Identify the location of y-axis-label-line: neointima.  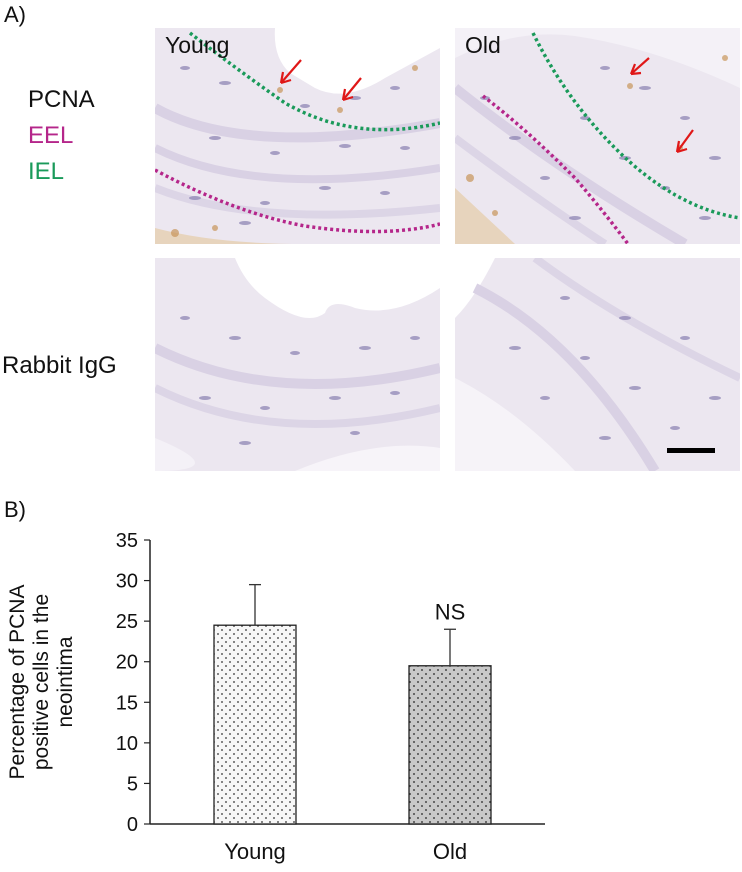
(65, 681).